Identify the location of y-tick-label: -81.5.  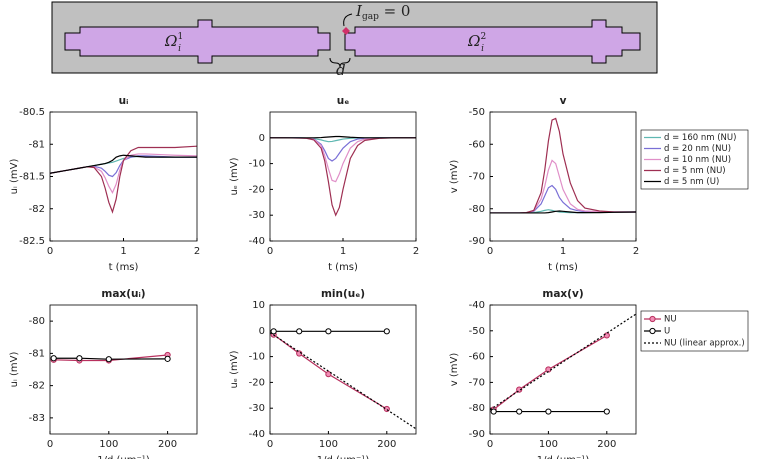
(32, 177).